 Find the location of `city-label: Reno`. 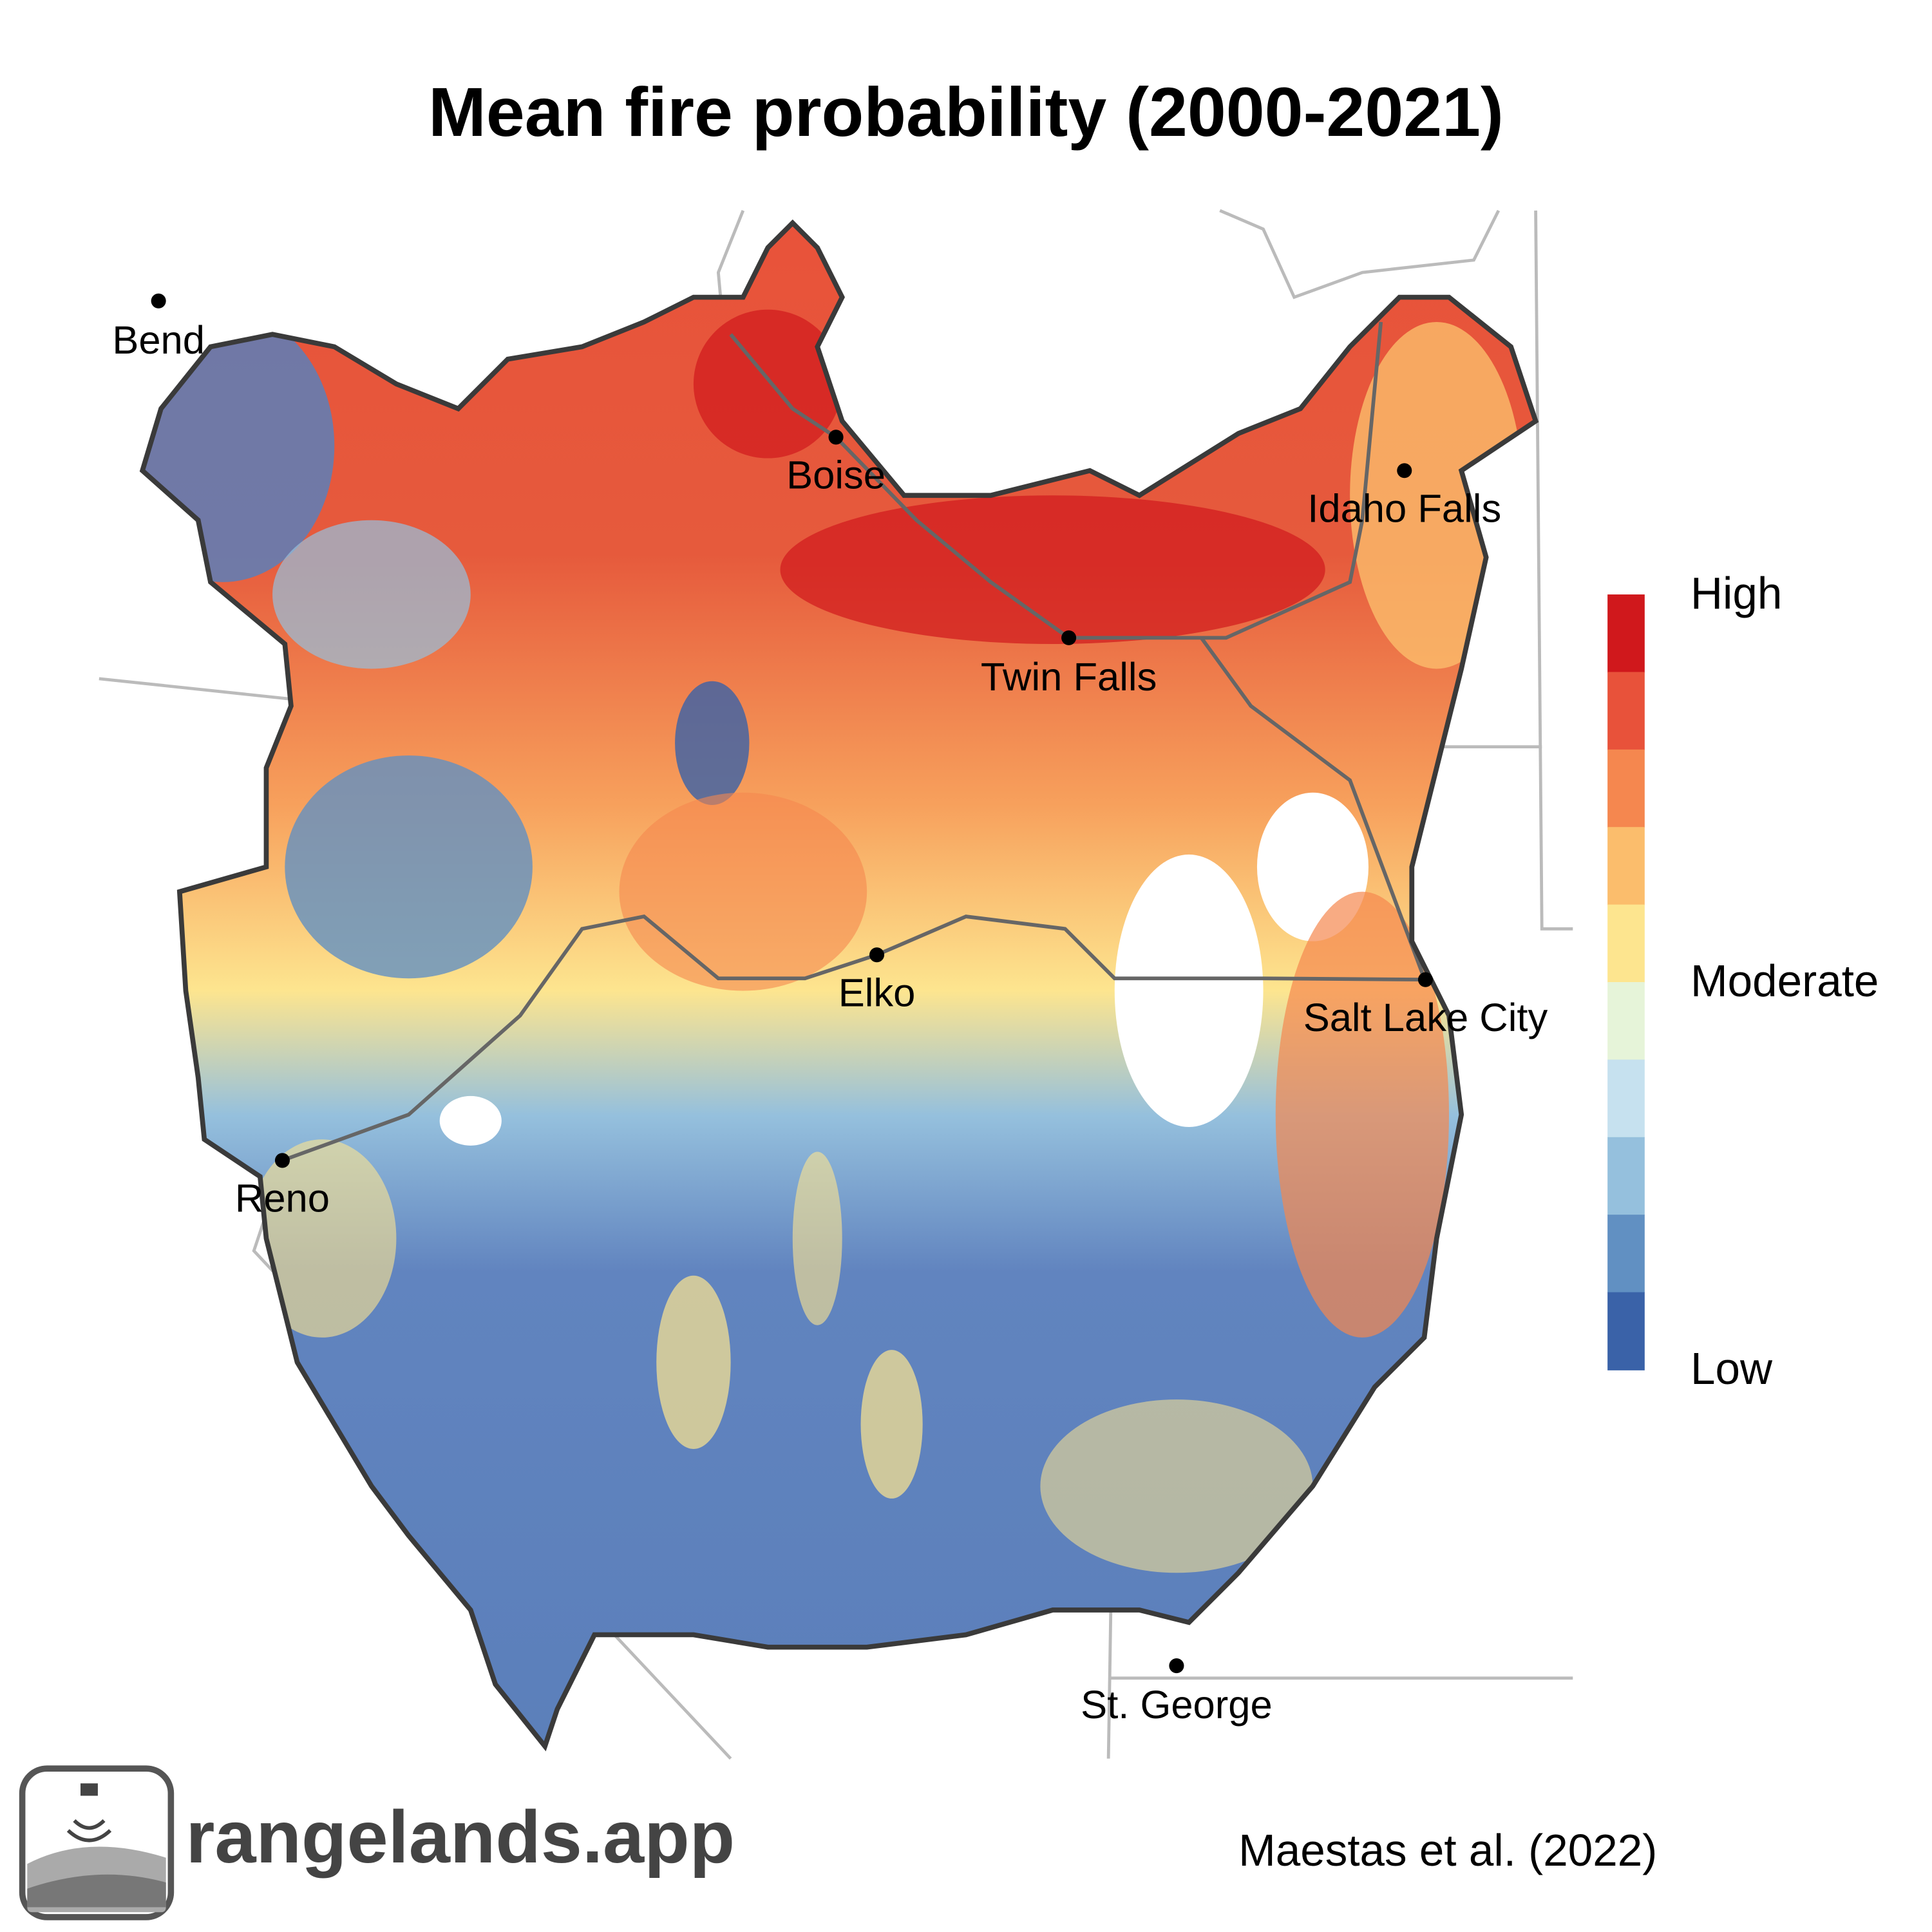

city-label: Reno is located at coordinates (282, 1199).